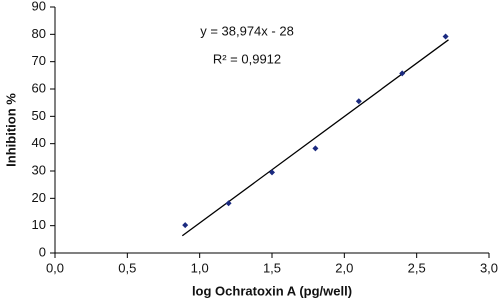 Image resolution: width=500 pixels, height=301 pixels. Describe the element at coordinates (417, 267) in the screenshot. I see `x-tick-label: 2,5` at that location.